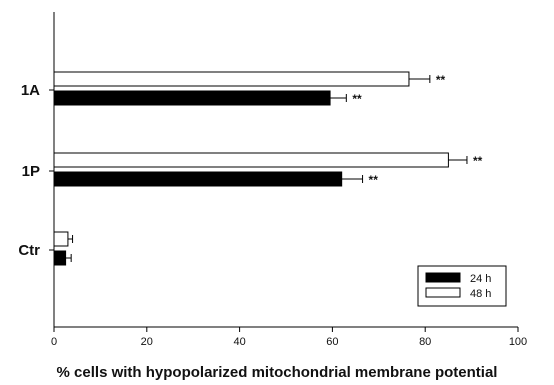  Describe the element at coordinates (198, 179) in the screenshot. I see `bar-1p-24h` at that location.